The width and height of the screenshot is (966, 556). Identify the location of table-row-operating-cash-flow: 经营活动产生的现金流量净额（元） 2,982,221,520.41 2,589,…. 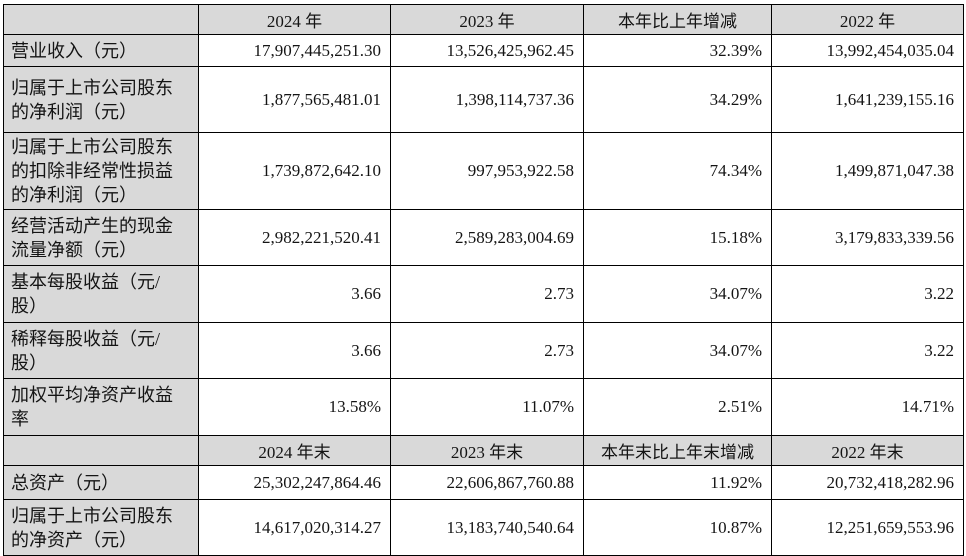
(483, 237).